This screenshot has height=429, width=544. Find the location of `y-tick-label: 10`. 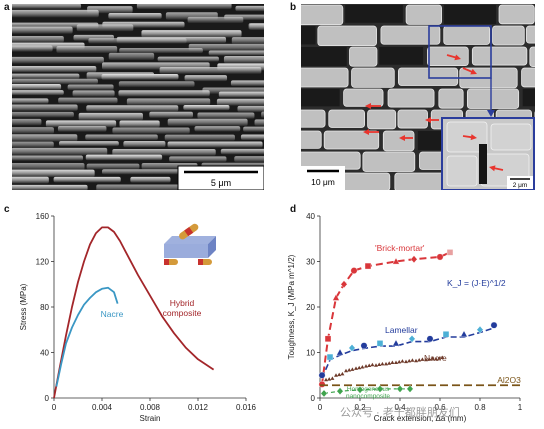

y-tick-label: 10 is located at coordinates (310, 353).